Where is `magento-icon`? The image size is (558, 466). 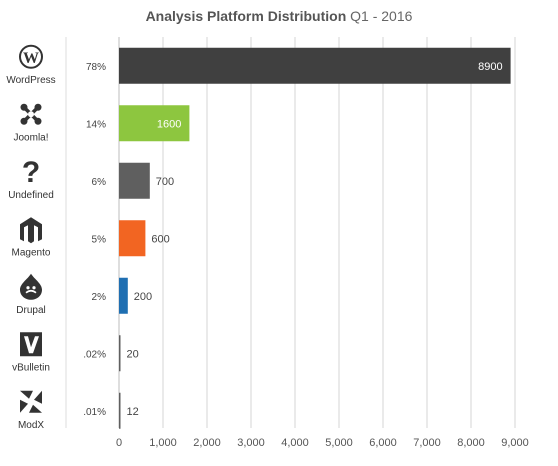
magento-icon is located at coordinates (31, 230).